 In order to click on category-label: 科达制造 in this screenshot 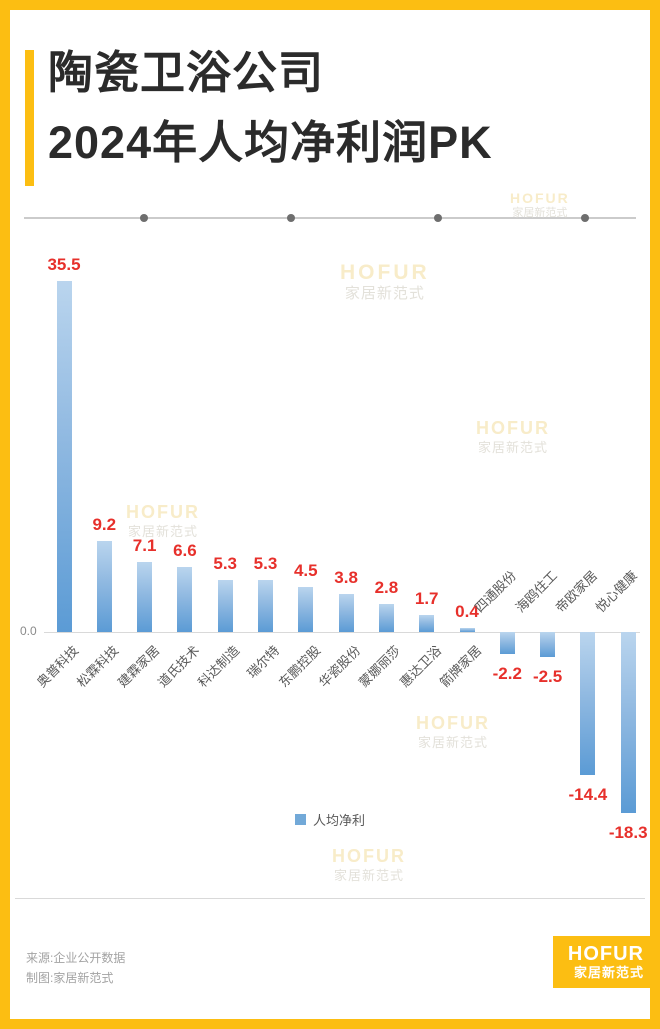, I will do `click(219, 666)`.